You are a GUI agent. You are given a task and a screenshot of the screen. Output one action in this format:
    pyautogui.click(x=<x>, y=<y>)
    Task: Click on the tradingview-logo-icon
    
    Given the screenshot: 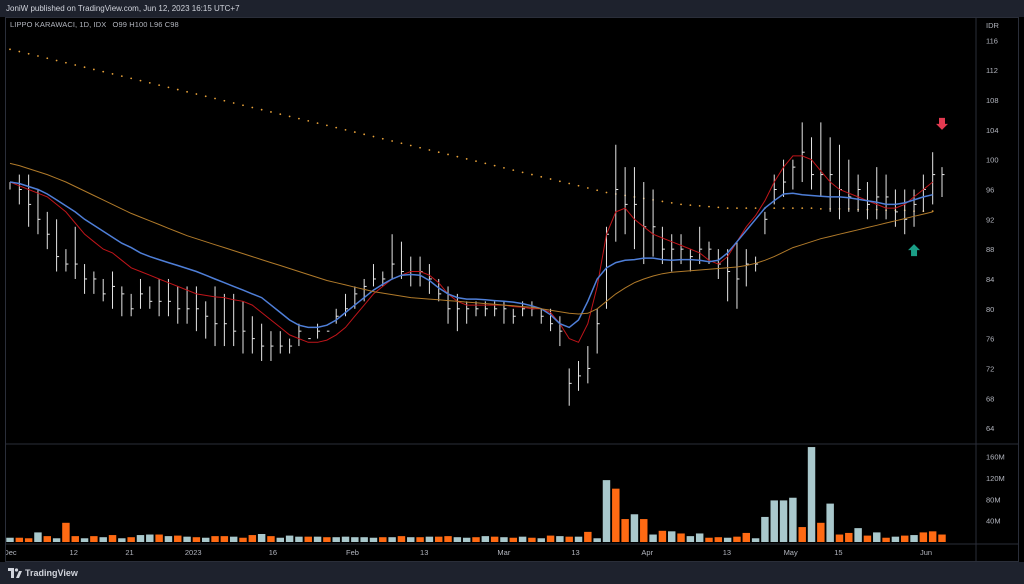 What is the action you would take?
    pyautogui.click(x=15, y=573)
    